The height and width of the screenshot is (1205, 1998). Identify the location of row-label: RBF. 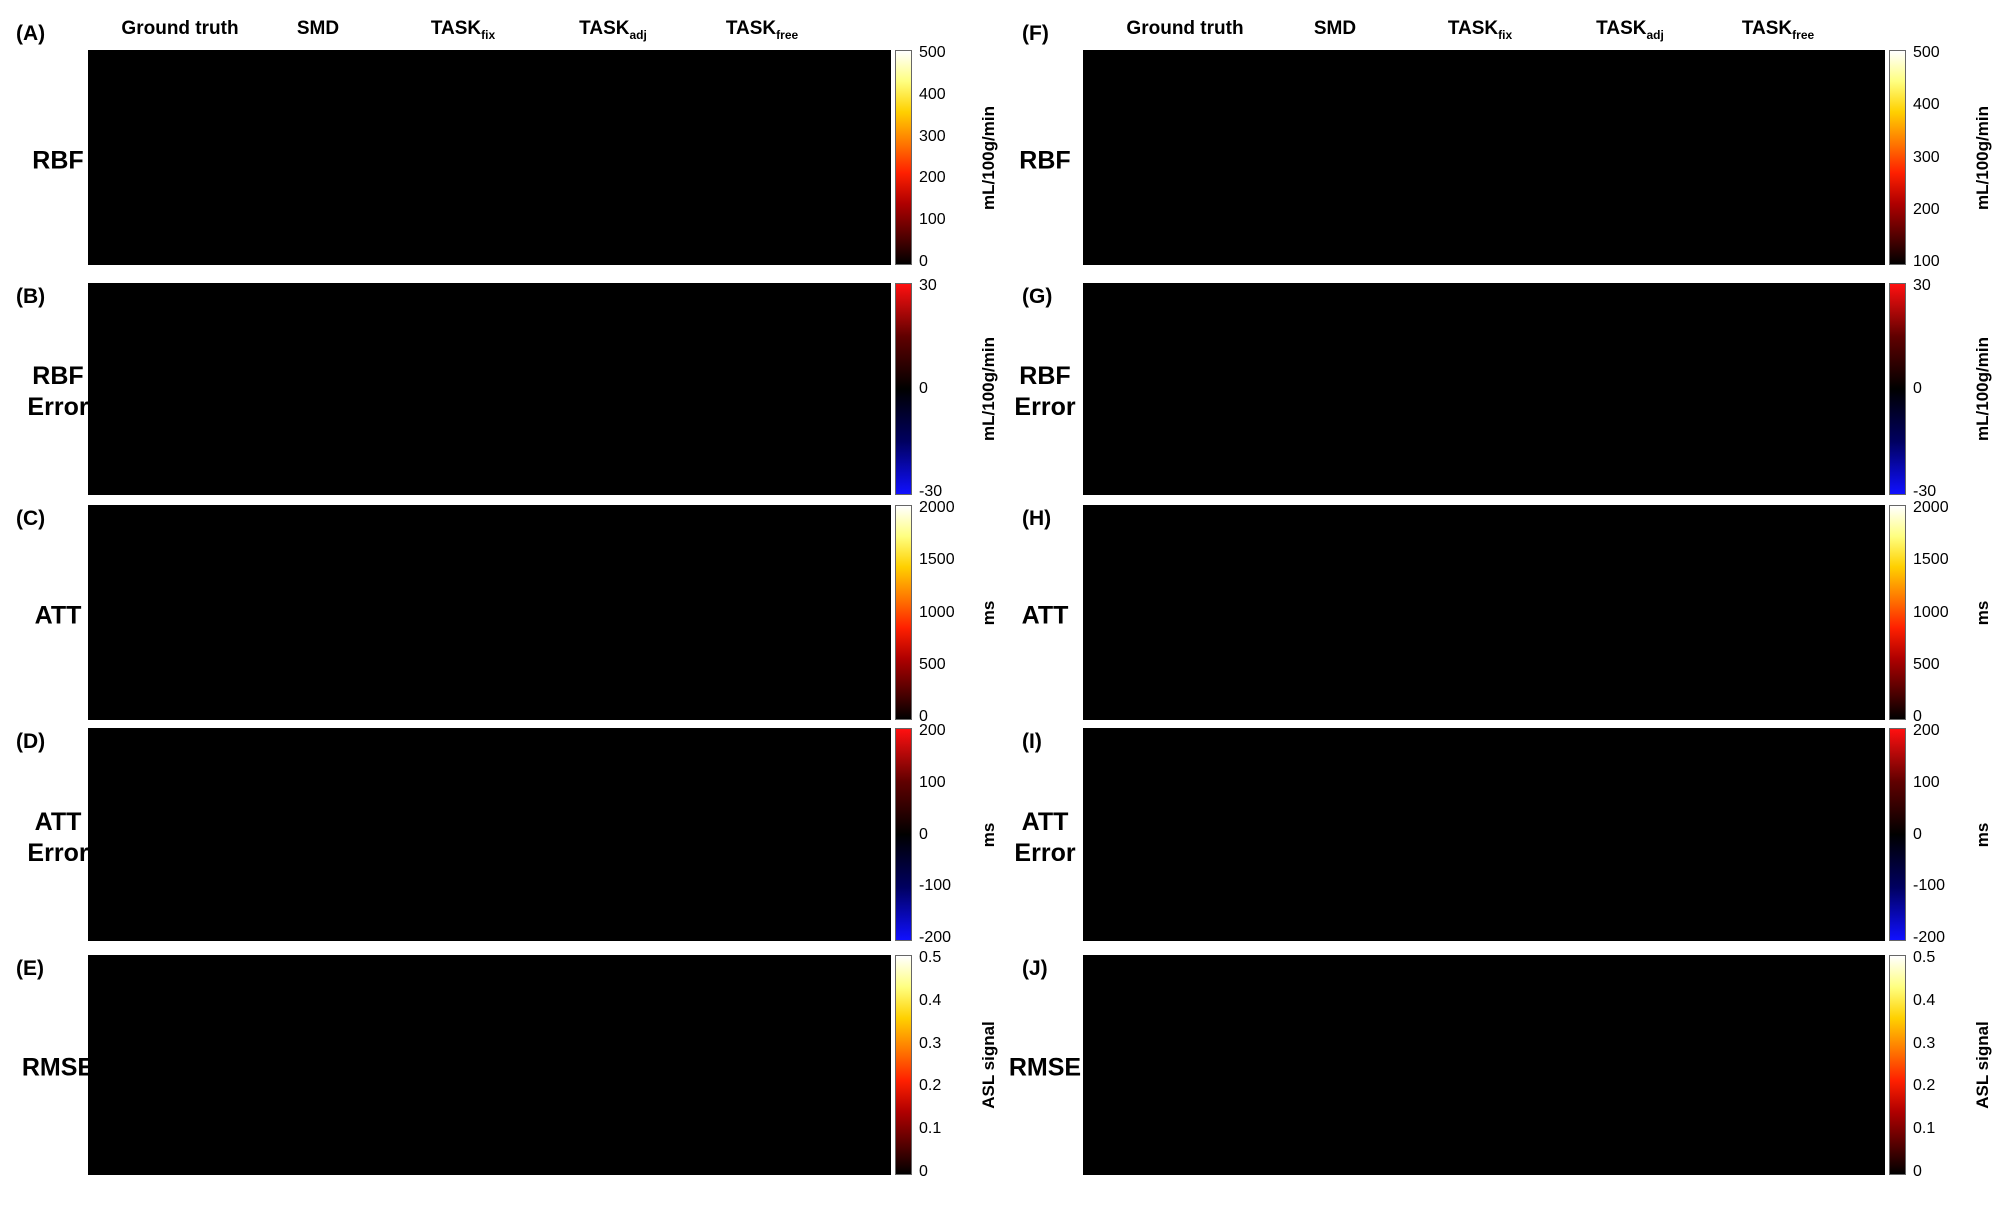
(1044, 160).